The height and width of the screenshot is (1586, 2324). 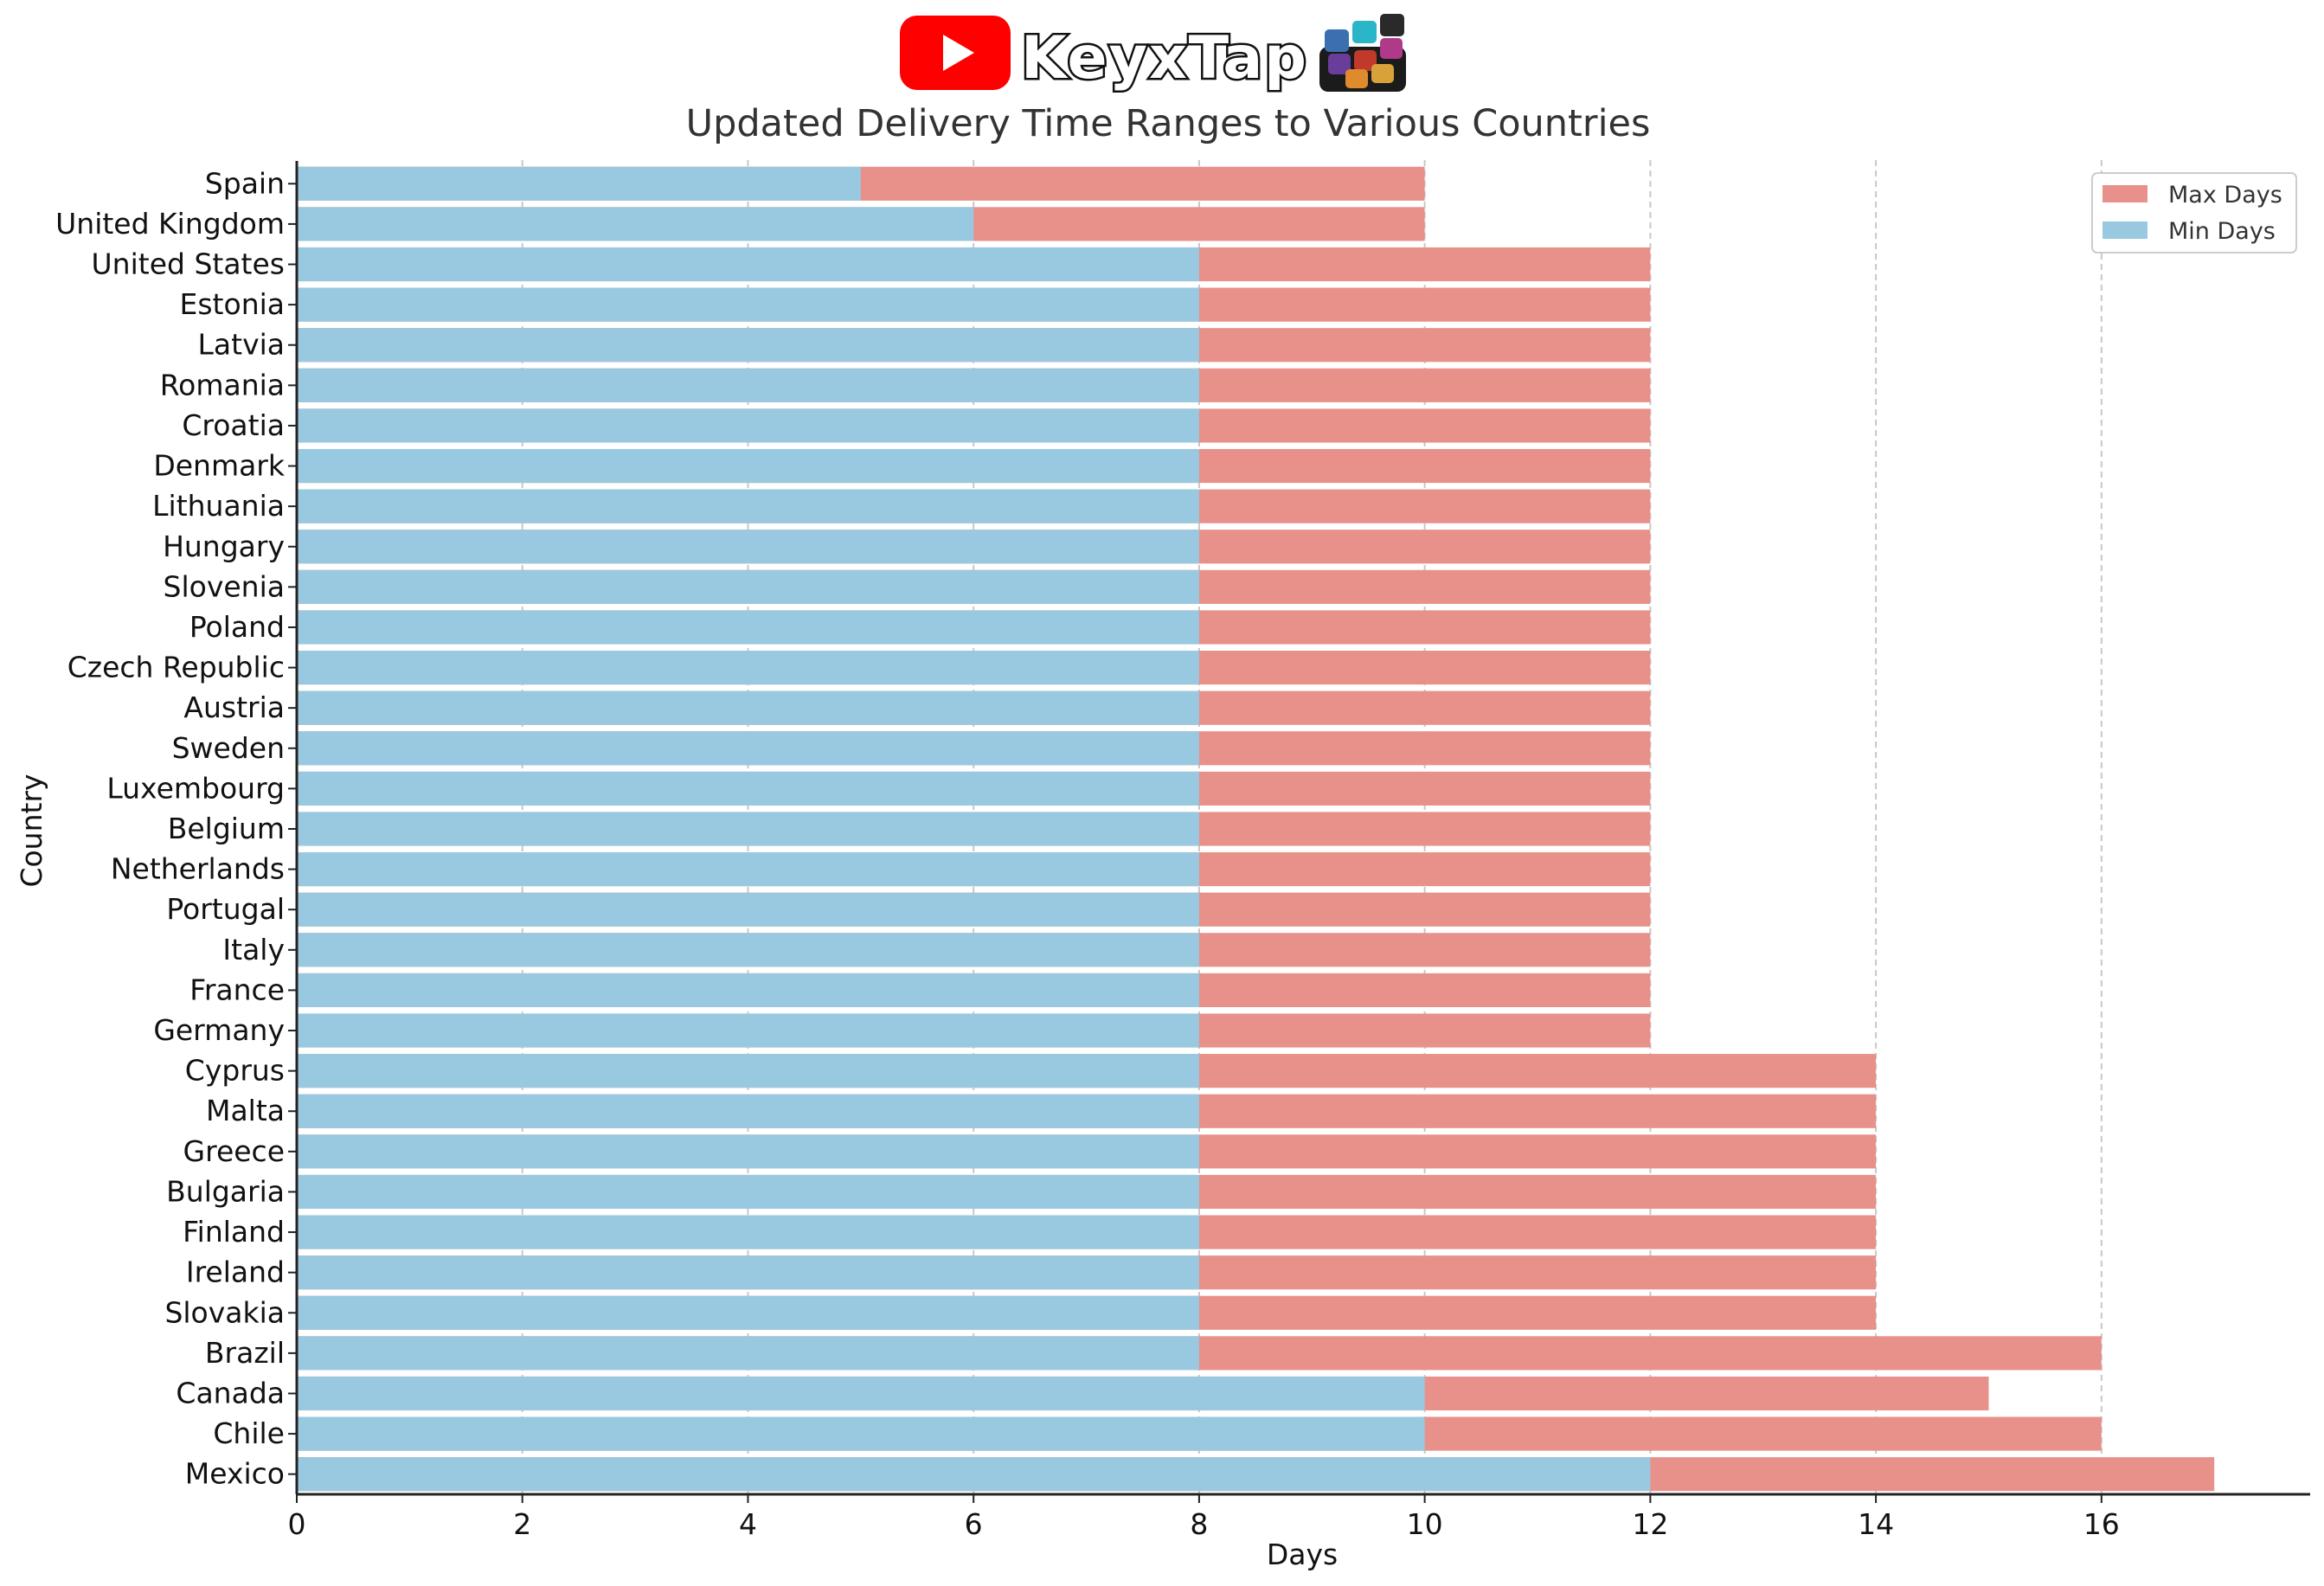 I want to click on min-days-bar-estonia, so click(x=748, y=304).